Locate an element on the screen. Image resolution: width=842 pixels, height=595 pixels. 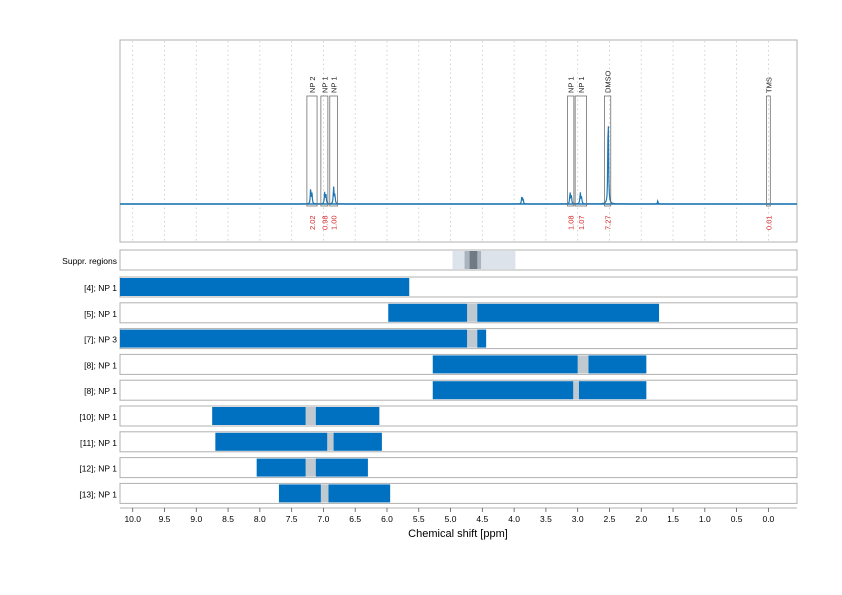
range-row-label: [5]; NP 1 is located at coordinates (100, 314).